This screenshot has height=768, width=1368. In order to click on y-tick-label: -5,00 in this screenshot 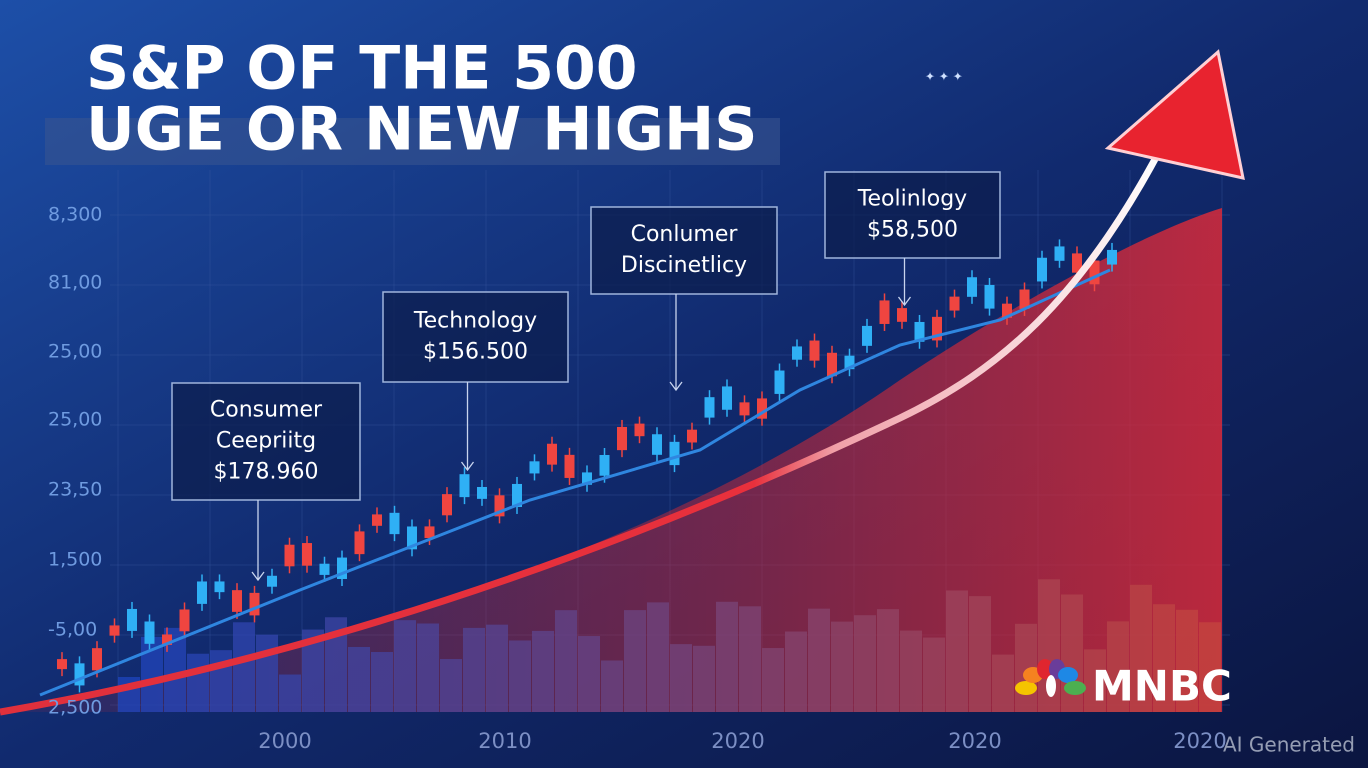, I will do `click(72, 630)`.